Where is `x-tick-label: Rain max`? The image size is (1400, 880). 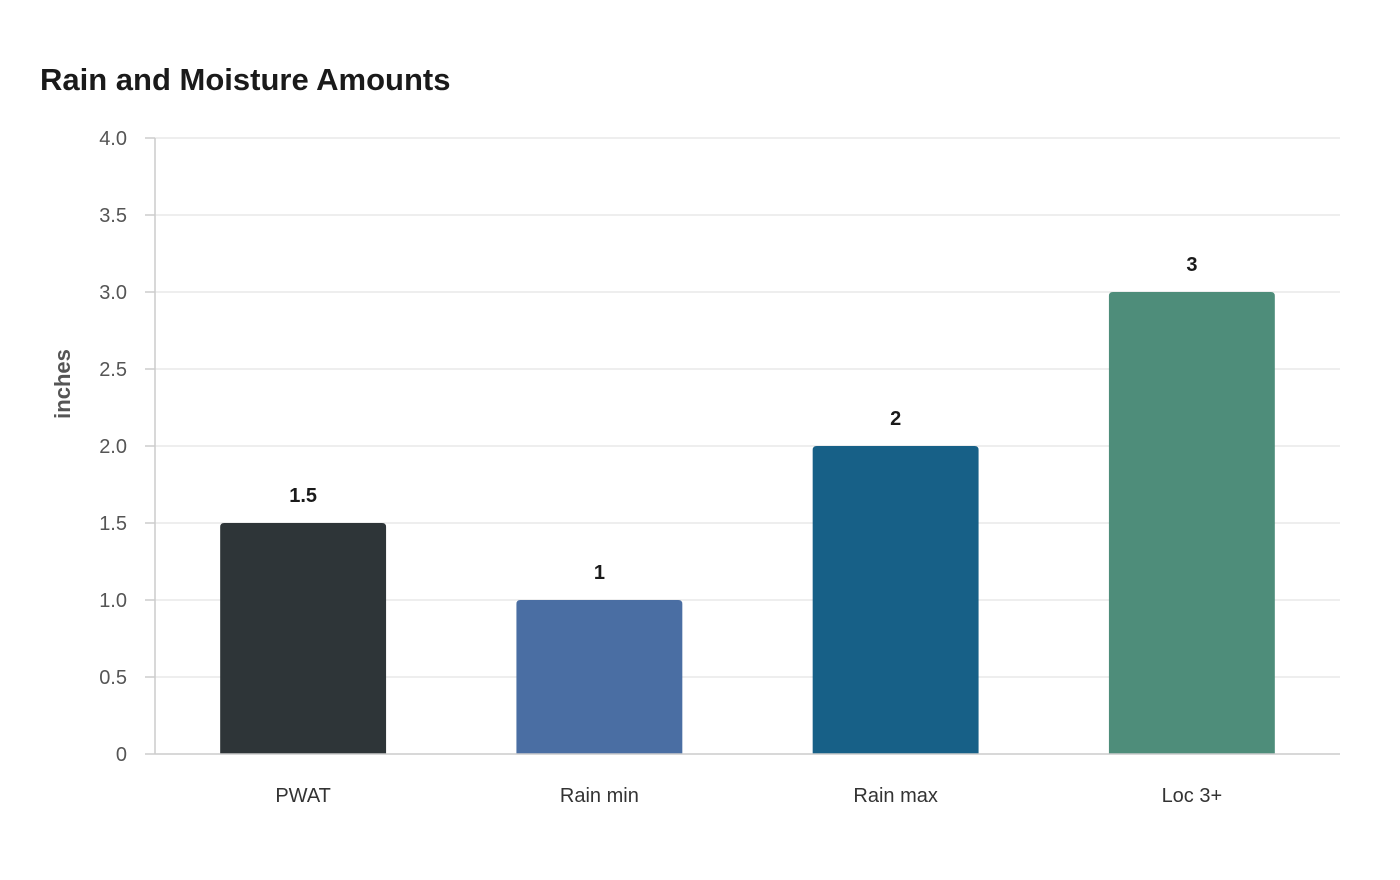
x-tick-label: Rain max is located at coordinates (895, 796).